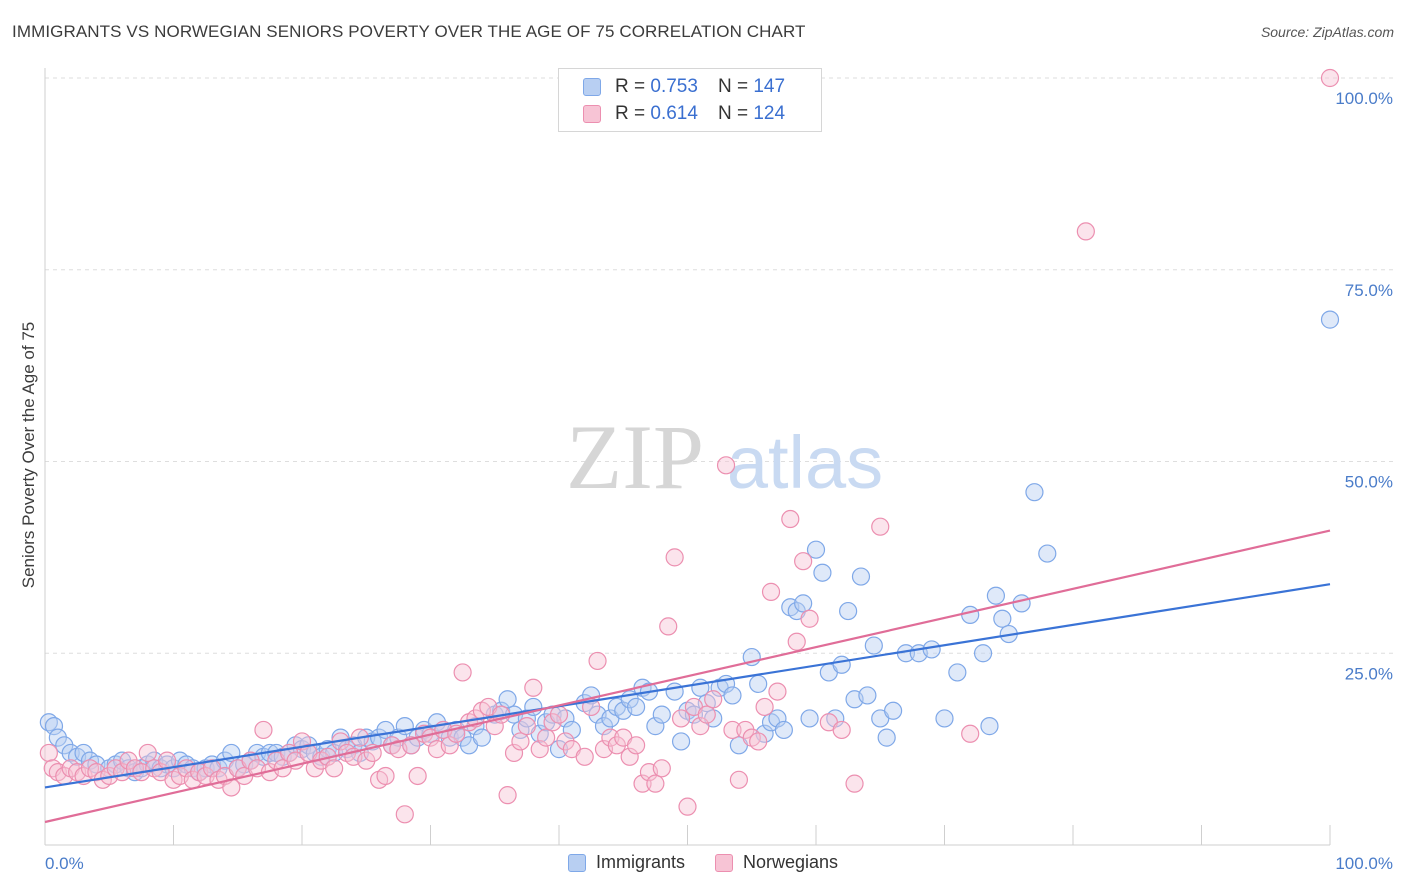  I want to click on watermark-zip: ZIP, so click(635, 457).